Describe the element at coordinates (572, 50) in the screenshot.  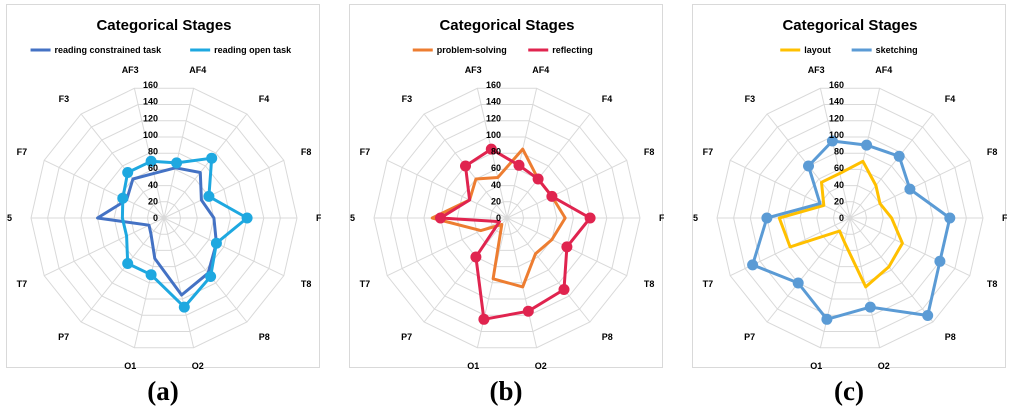
I see `legend-label: reflecting` at that location.